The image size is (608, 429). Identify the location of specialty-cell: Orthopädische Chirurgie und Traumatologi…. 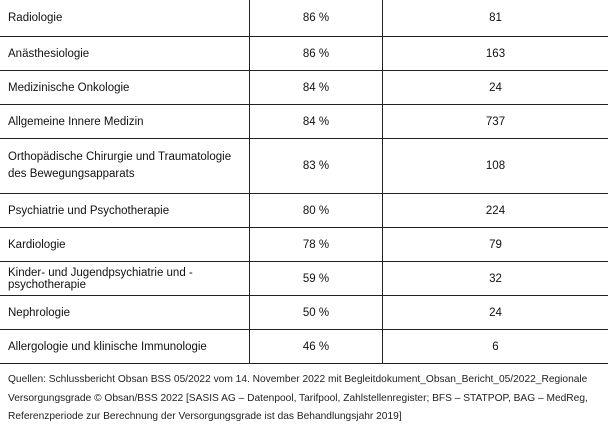
(125, 166).